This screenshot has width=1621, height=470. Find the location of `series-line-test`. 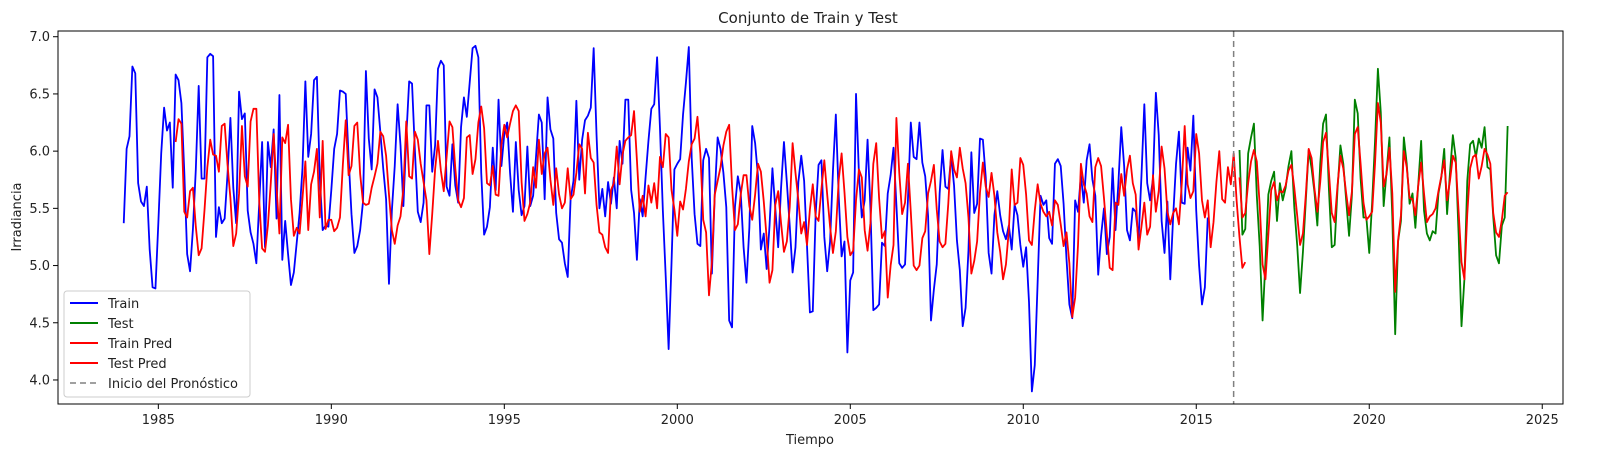

series-line-test is located at coordinates (1373, 201).